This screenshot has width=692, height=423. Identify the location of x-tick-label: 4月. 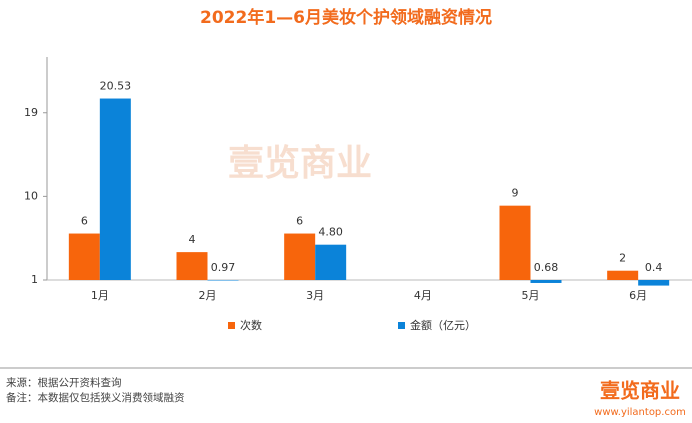
(423, 295).